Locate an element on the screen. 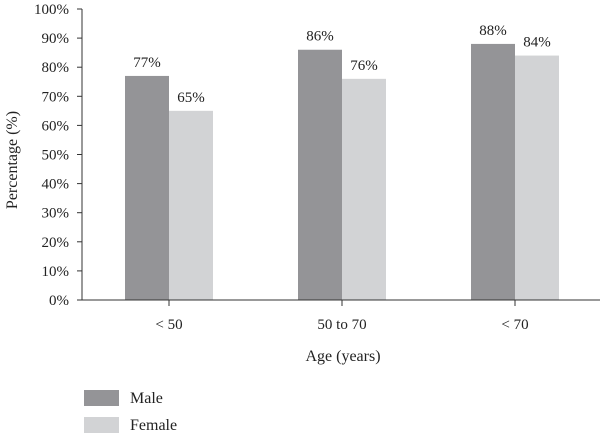 This screenshot has width=600, height=435. y-tick-label: 50% is located at coordinates (56, 156).